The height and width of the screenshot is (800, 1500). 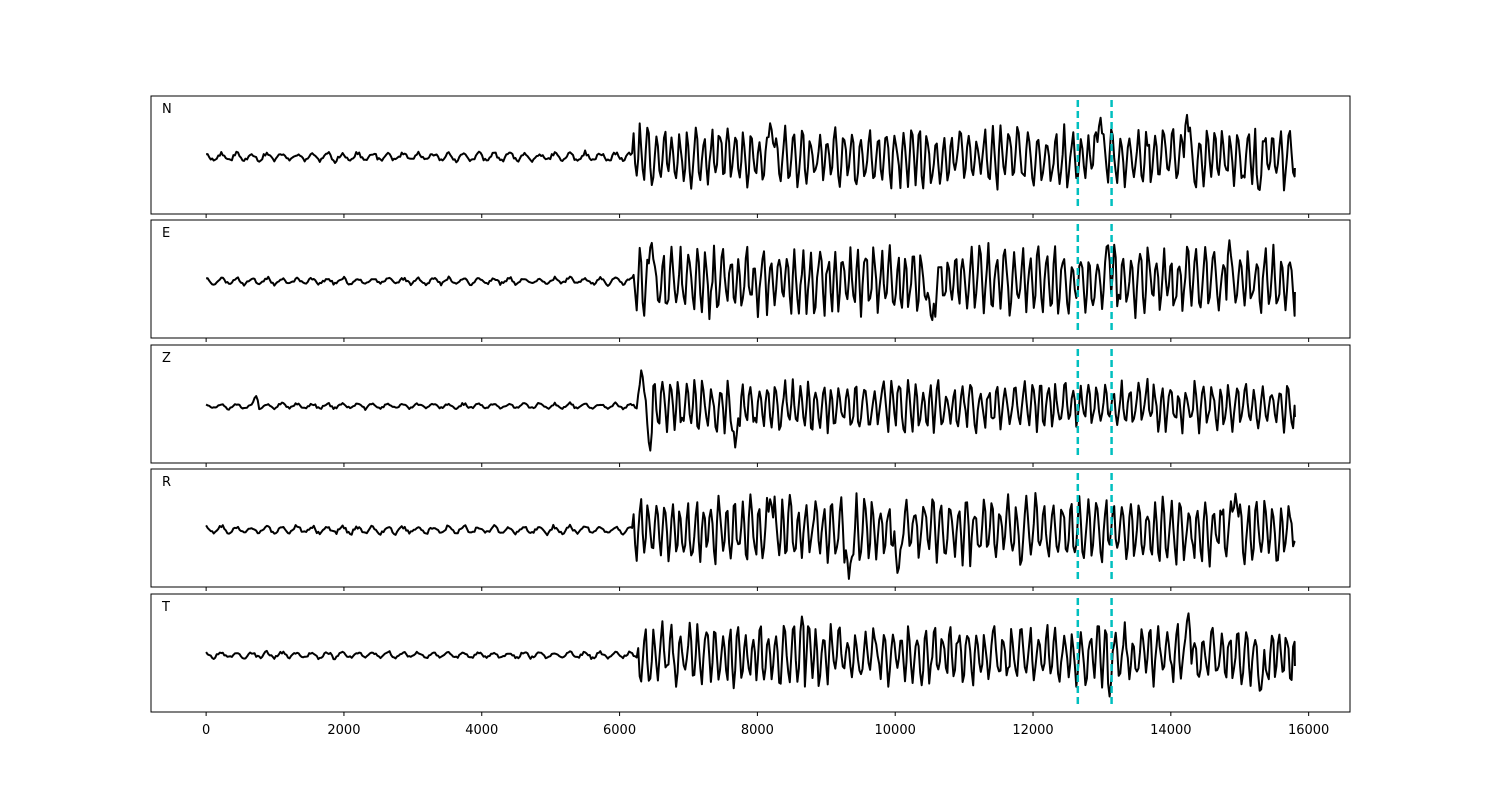 I want to click on panel-t: T, so click(x=750, y=654).